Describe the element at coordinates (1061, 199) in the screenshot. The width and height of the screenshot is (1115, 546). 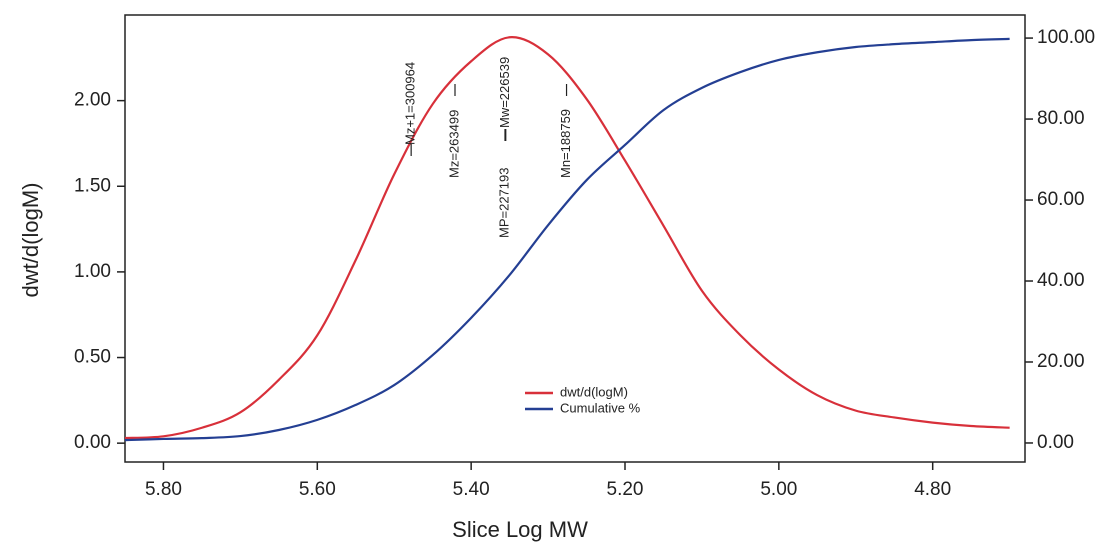
I see `y2-tick-label: 60.00` at that location.